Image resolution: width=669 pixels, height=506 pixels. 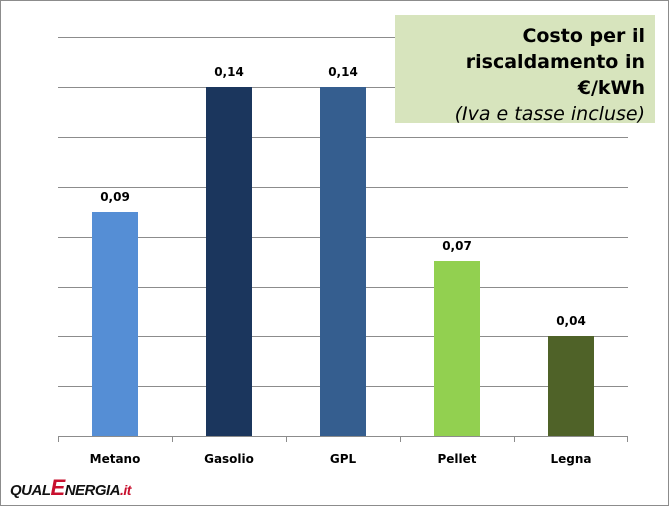 What do you see at coordinates (457, 459) in the screenshot?
I see `x-tick-label: Pellet` at bounding box center [457, 459].